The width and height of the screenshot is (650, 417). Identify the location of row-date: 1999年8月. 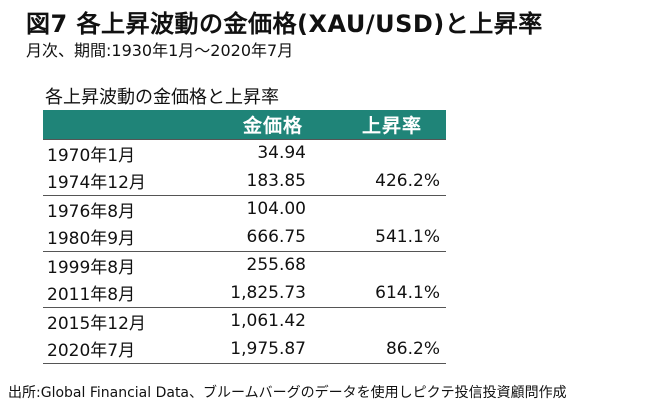
(125, 264).